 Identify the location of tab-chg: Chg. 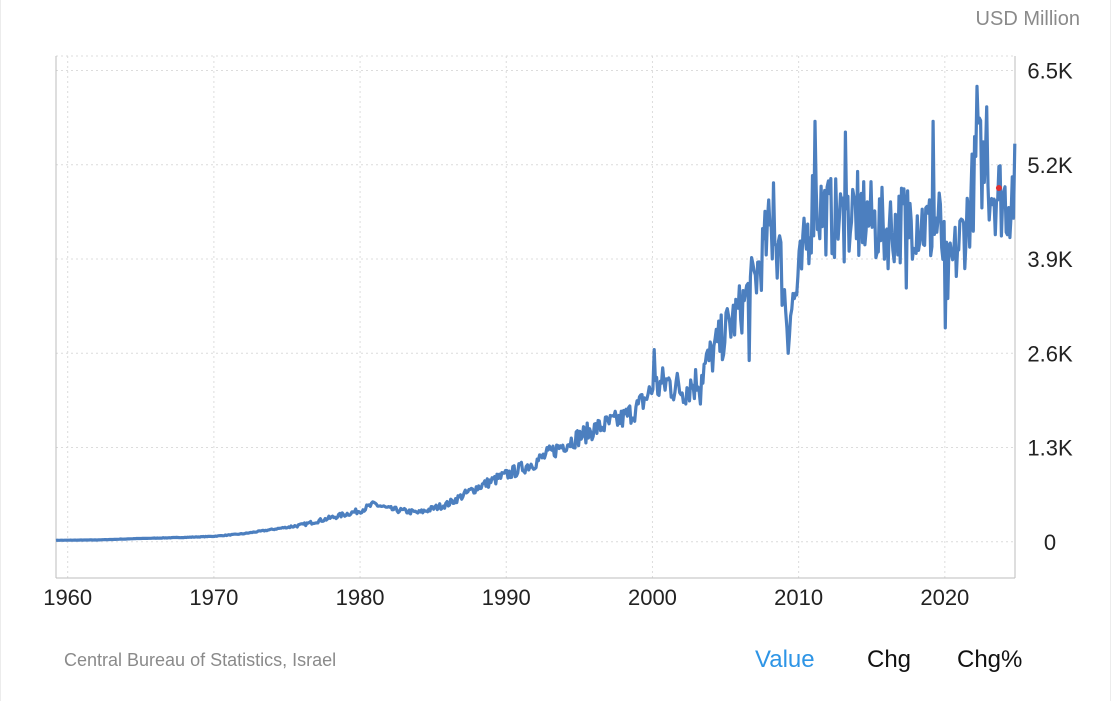
(889, 659).